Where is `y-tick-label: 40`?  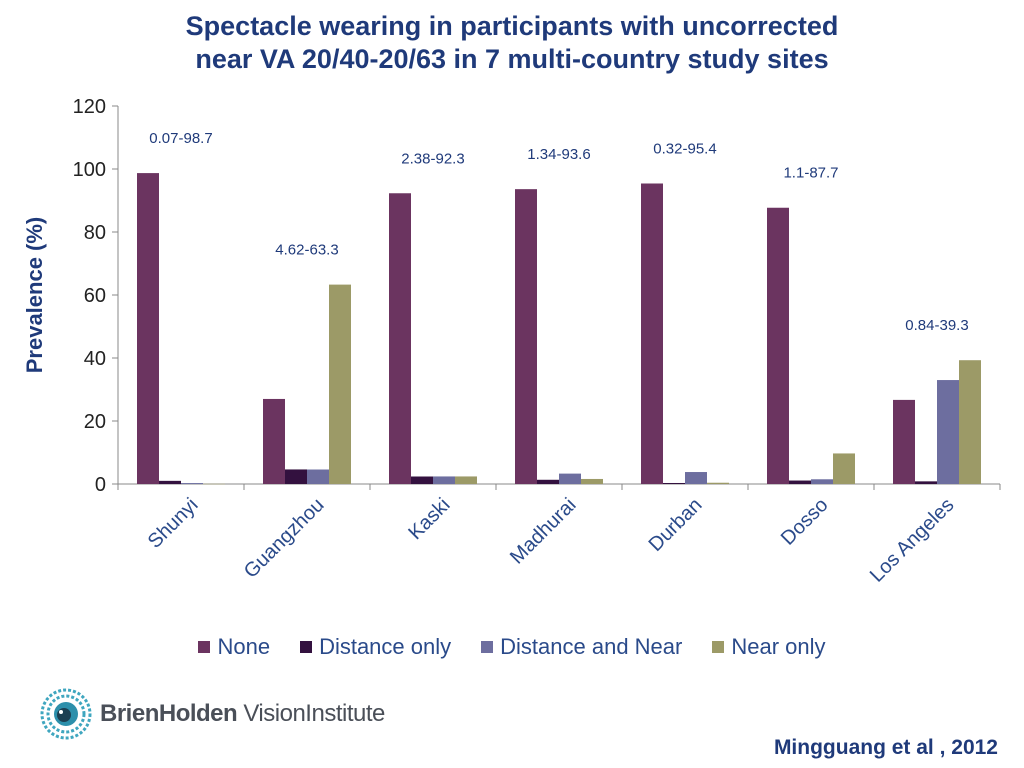
y-tick-label: 40 is located at coordinates (95, 359).